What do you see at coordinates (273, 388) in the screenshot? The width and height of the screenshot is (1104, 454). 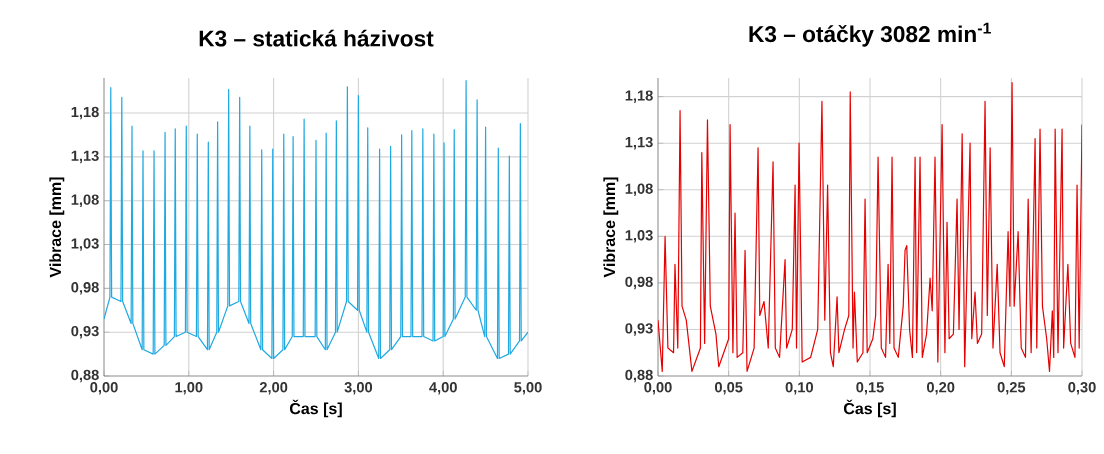 I see `x-tick-label: 2,00` at bounding box center [273, 388].